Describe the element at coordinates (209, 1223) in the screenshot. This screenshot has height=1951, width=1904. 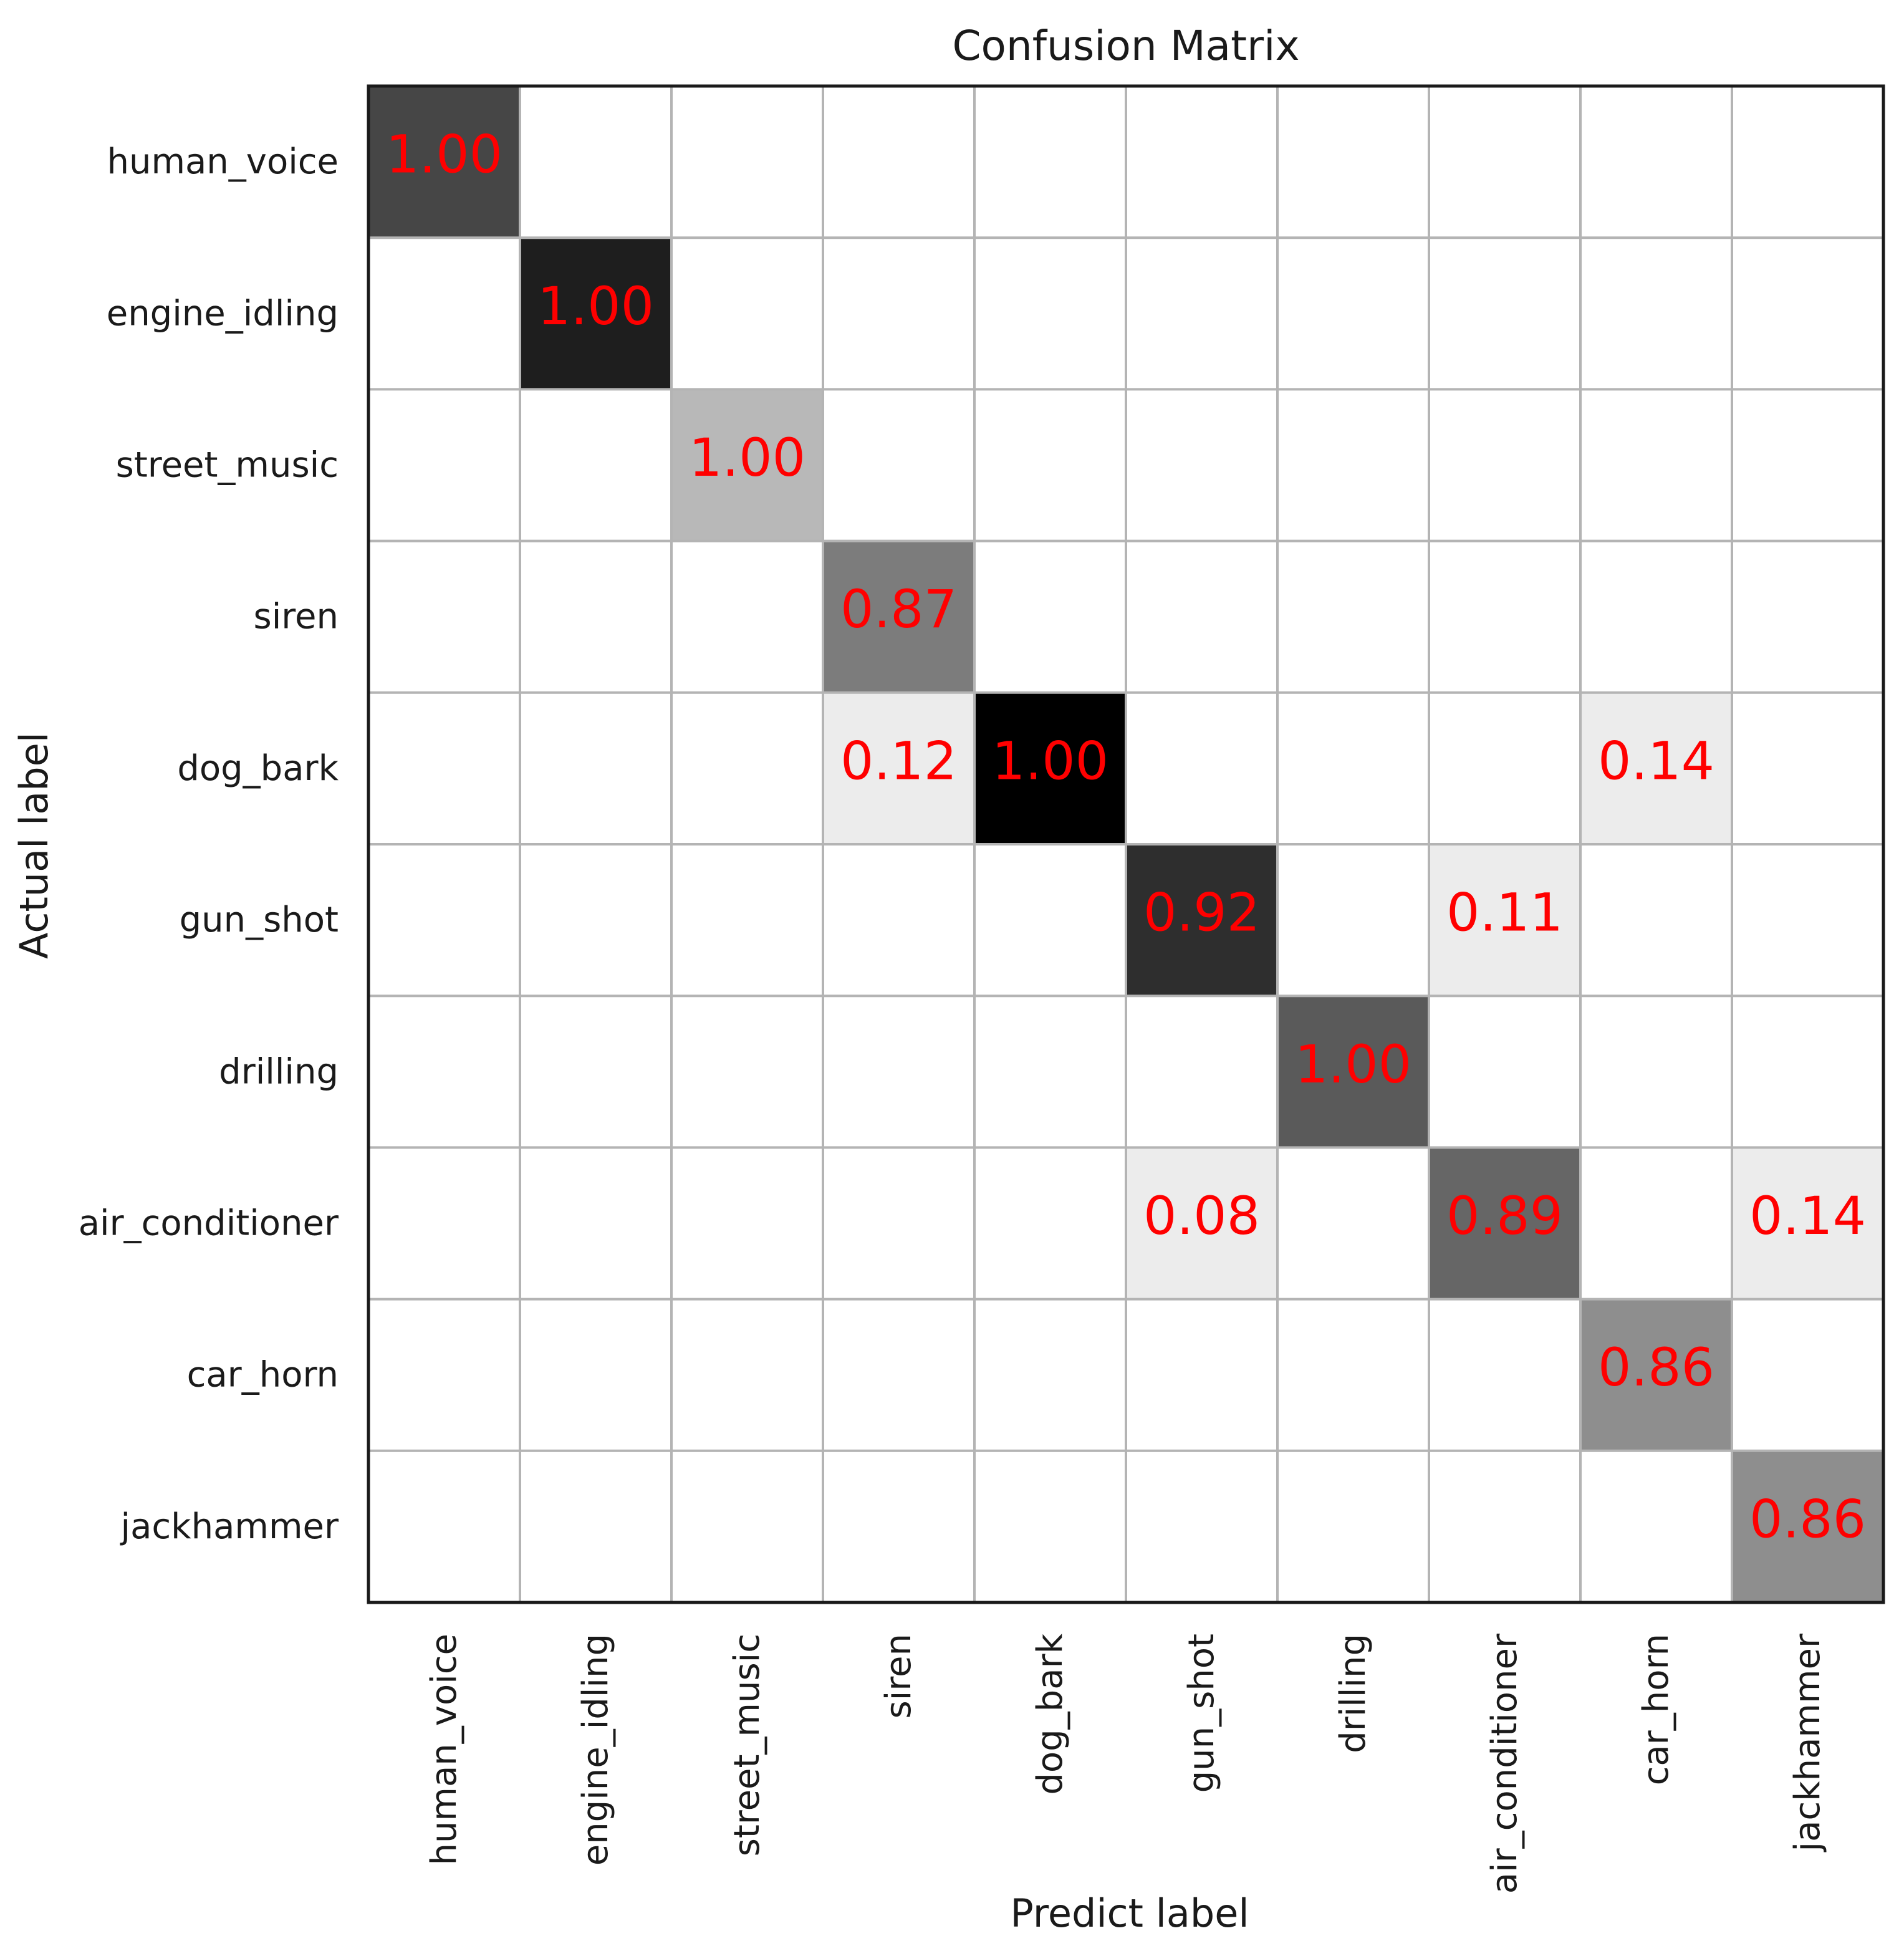
I see `y-tick-air-conditioner: air_conditioner` at that location.